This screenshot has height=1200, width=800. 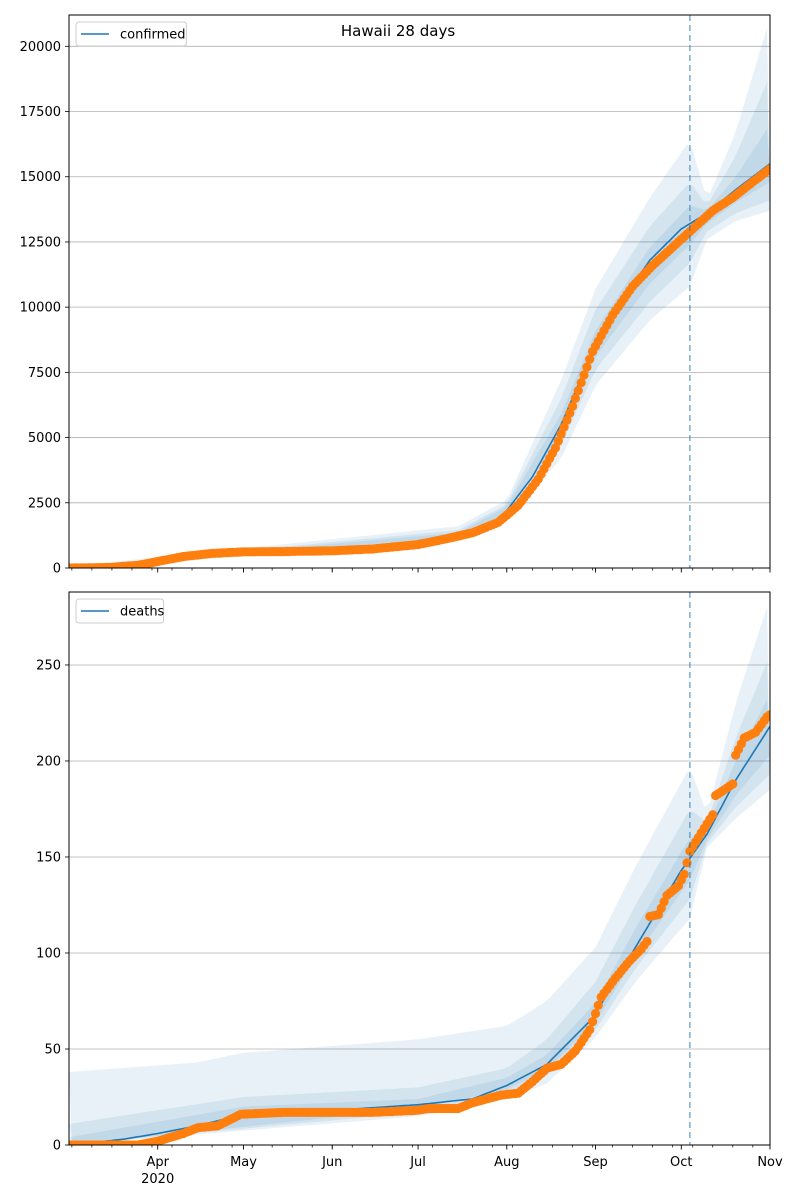 I want to click on y-tick-label: 12500, so click(x=40, y=242).